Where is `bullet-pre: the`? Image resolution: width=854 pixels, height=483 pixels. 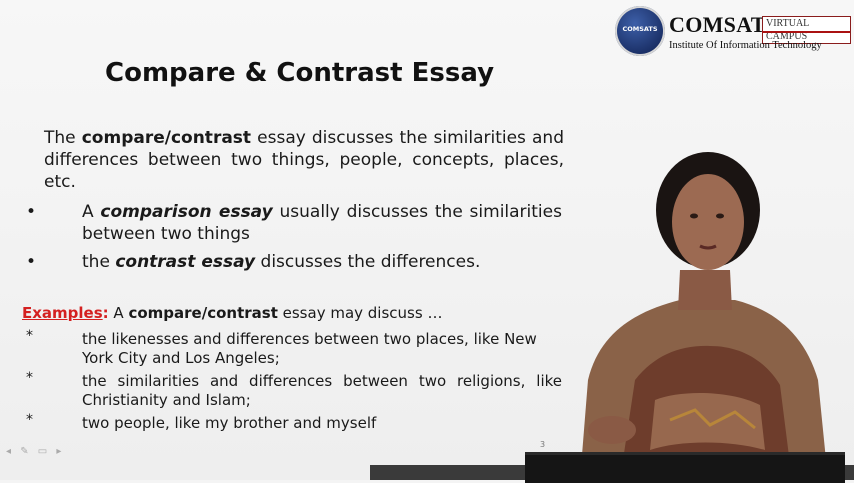 bullet-pre: the is located at coordinates (99, 262).